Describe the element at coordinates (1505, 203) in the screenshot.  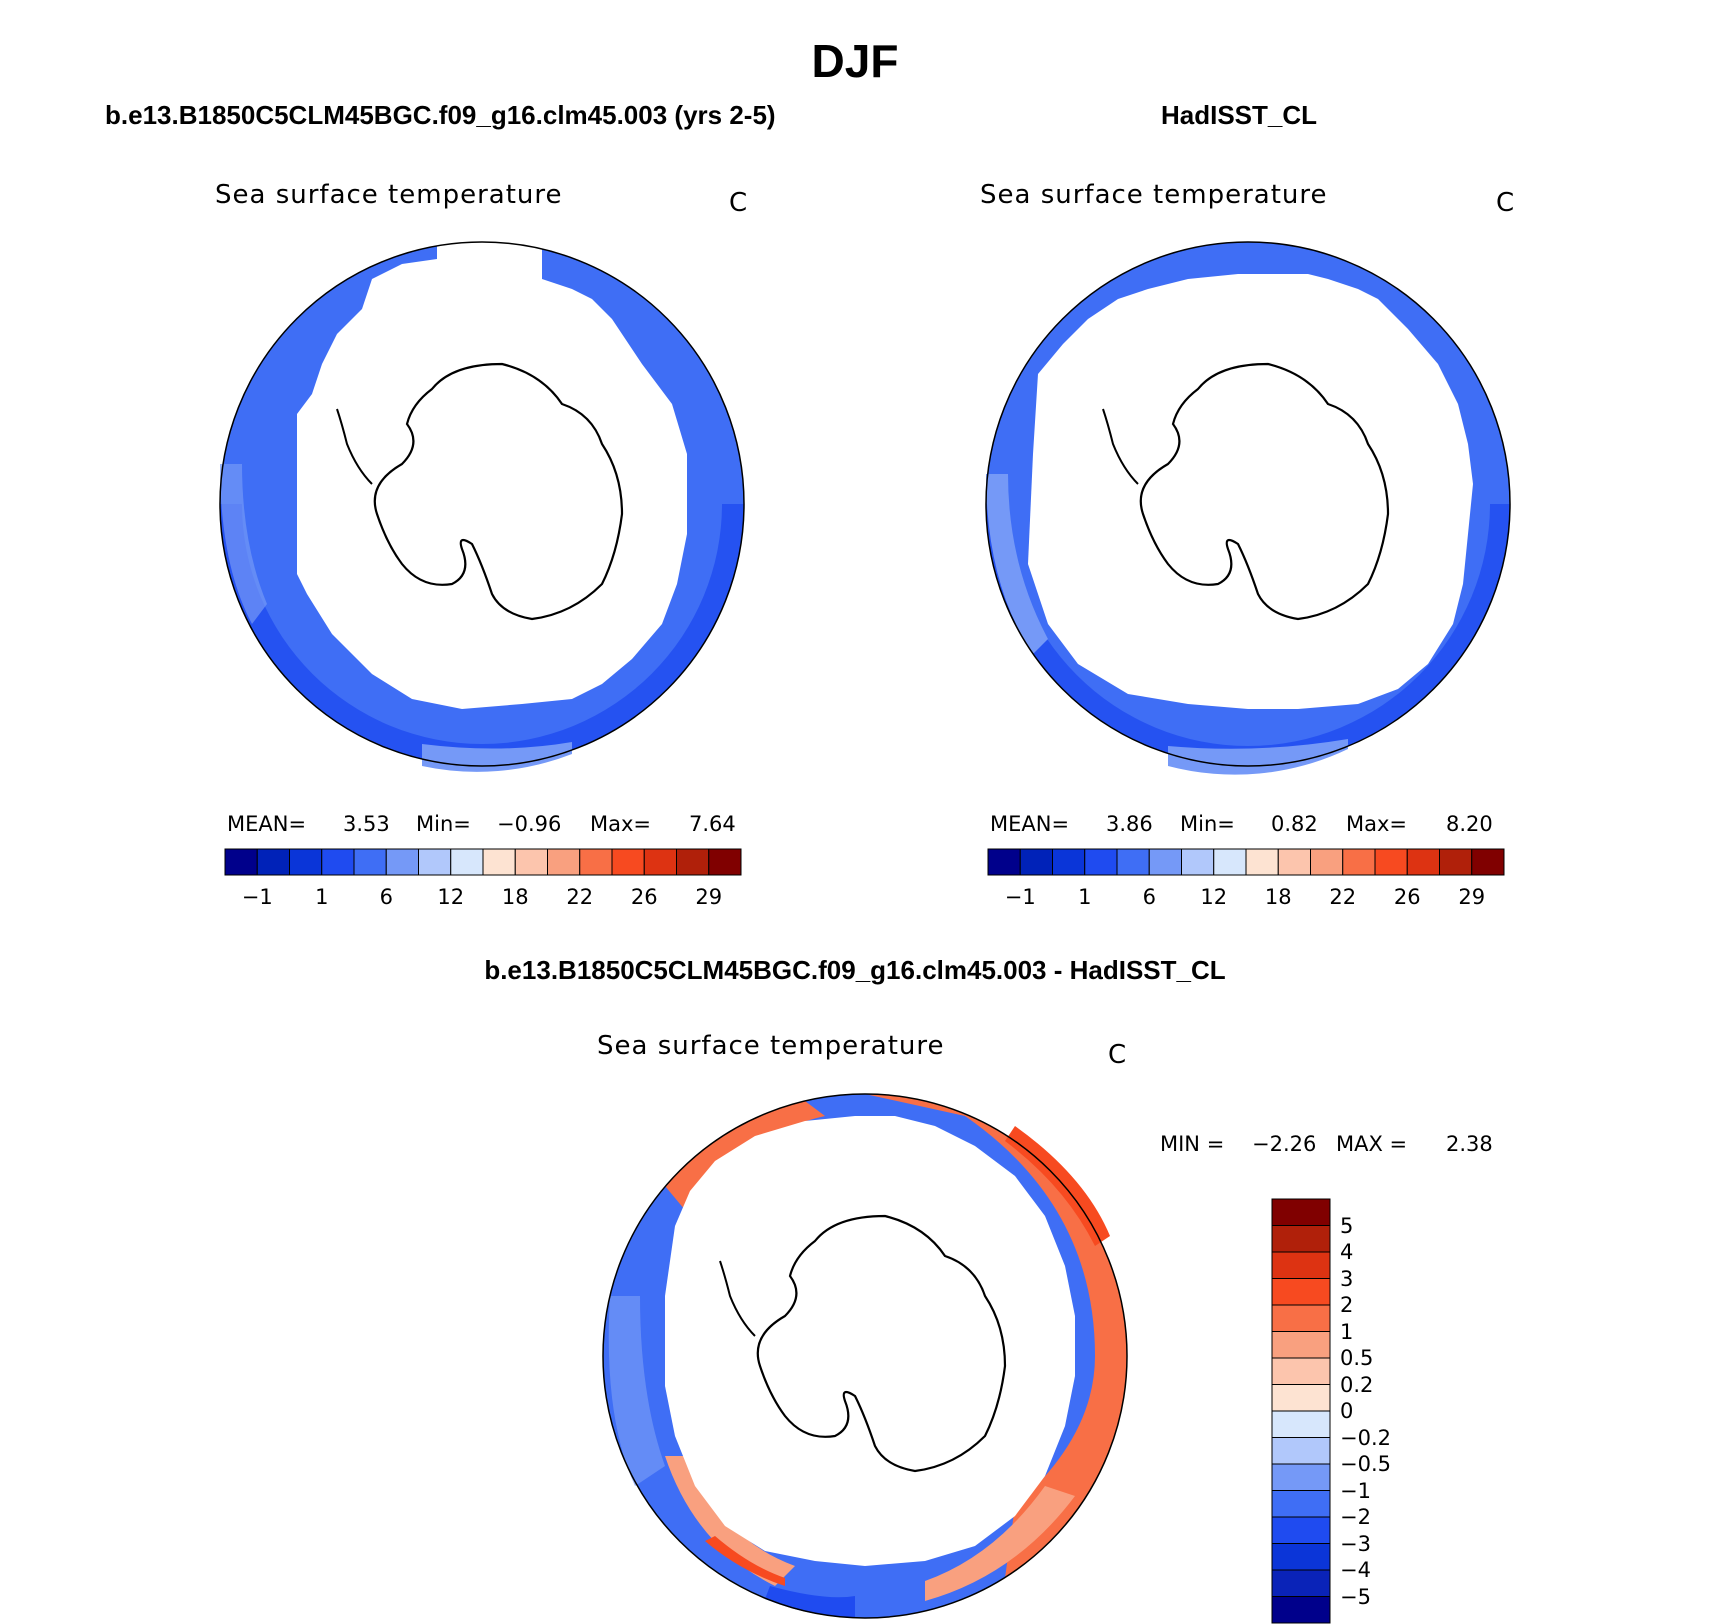
I see `panel2-units: C` at that location.